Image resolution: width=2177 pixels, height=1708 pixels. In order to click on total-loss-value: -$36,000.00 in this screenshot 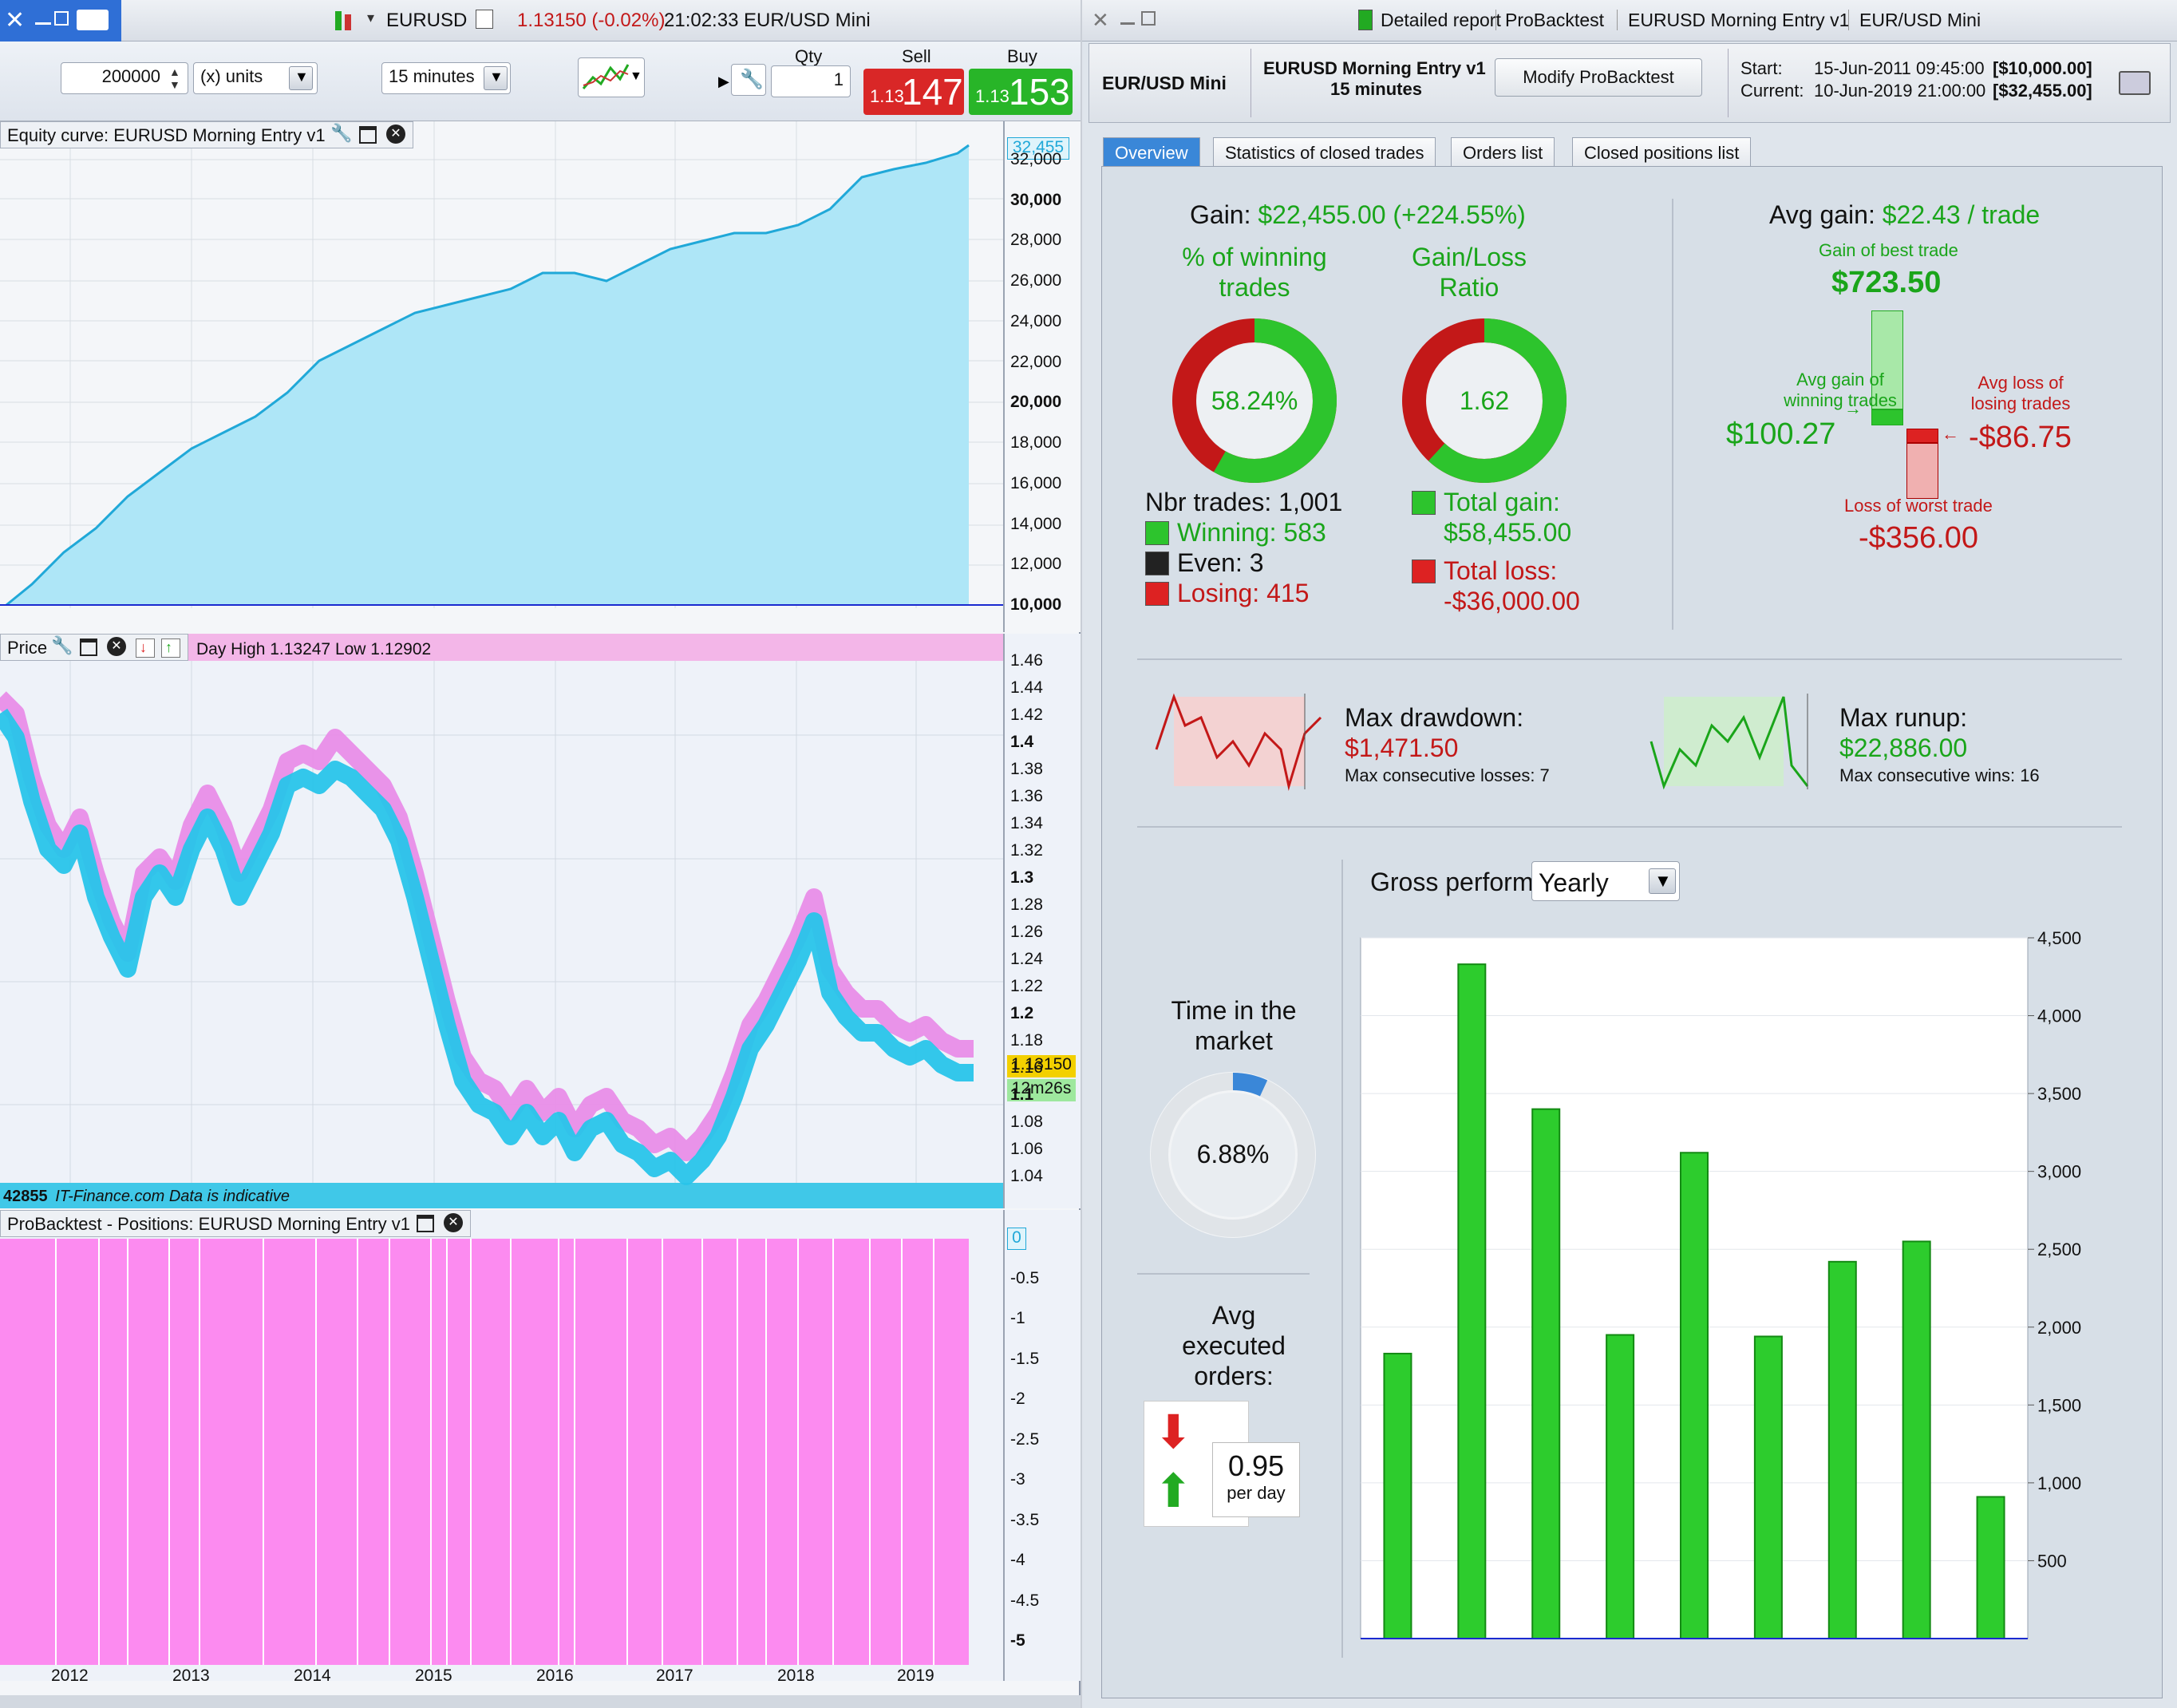, I will do `click(1512, 601)`.